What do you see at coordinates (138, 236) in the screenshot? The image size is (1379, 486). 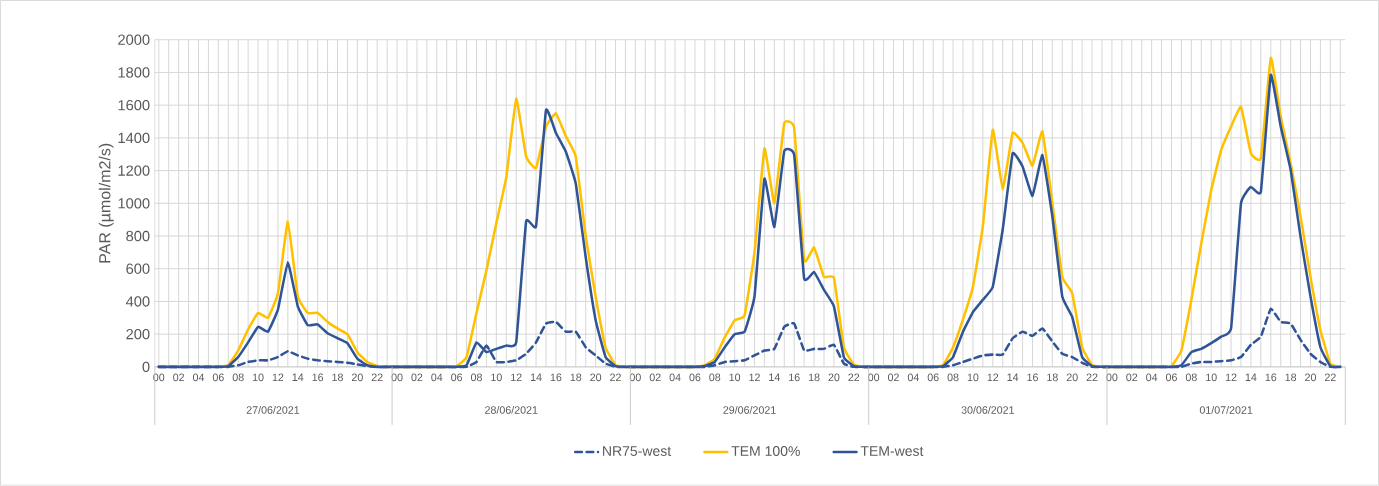 I see `y-tick-label: 800` at bounding box center [138, 236].